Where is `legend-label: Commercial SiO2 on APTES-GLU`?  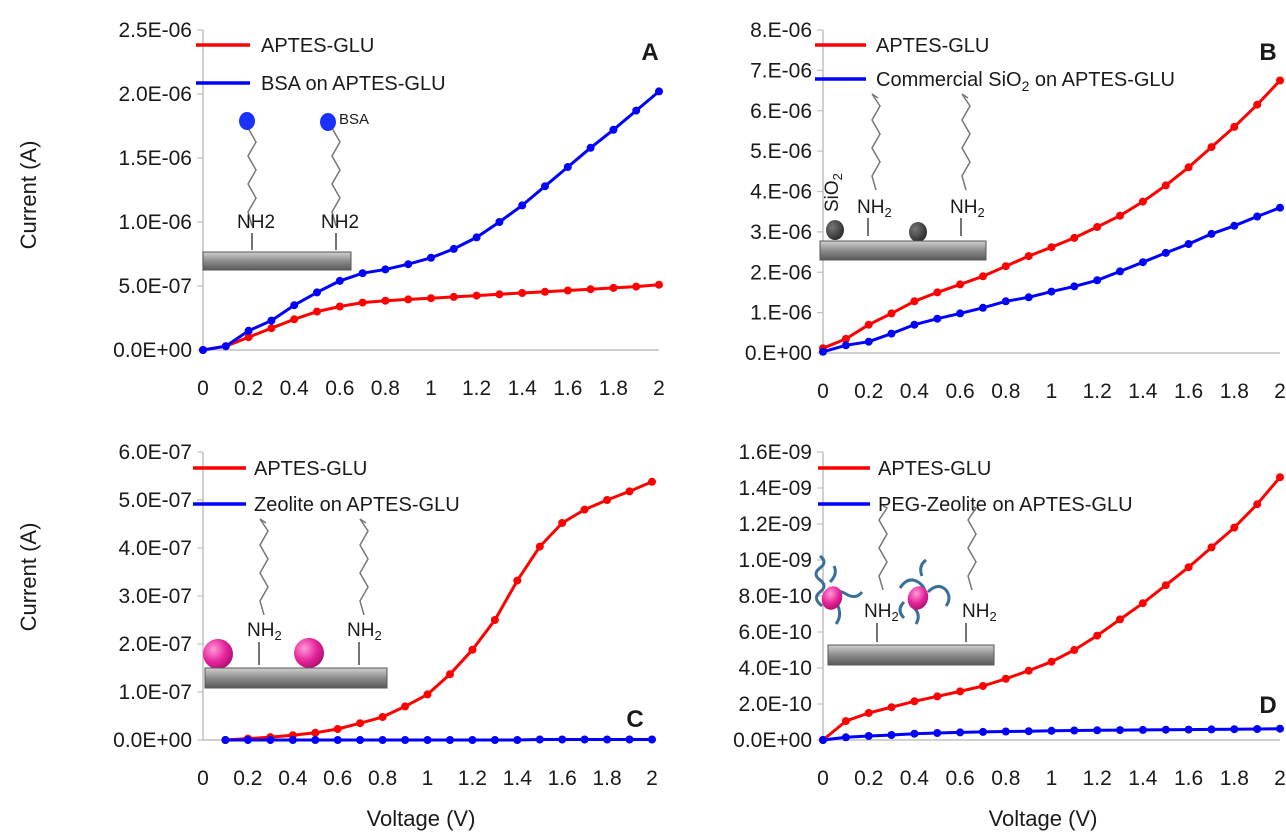 legend-label: Commercial SiO2 on APTES-GLU is located at coordinates (1025, 81).